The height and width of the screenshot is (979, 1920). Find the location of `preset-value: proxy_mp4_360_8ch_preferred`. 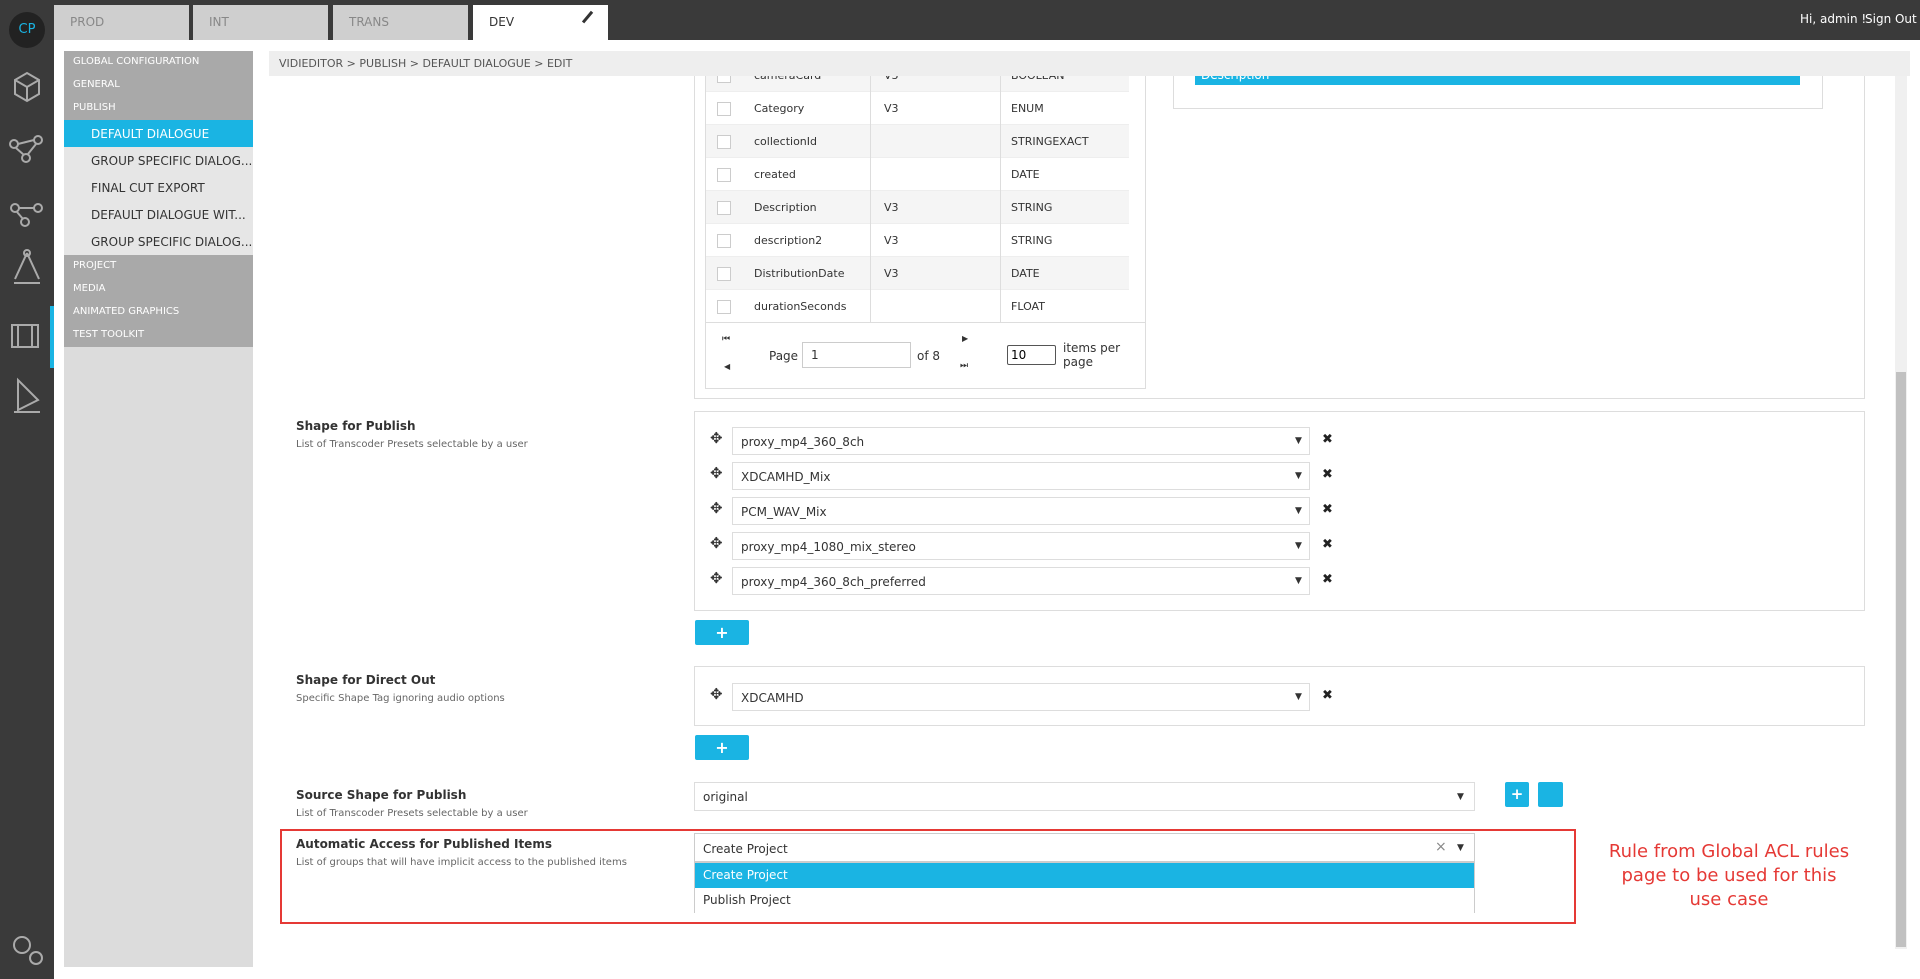

preset-value: proxy_mp4_360_8ch_preferred is located at coordinates (833, 582).